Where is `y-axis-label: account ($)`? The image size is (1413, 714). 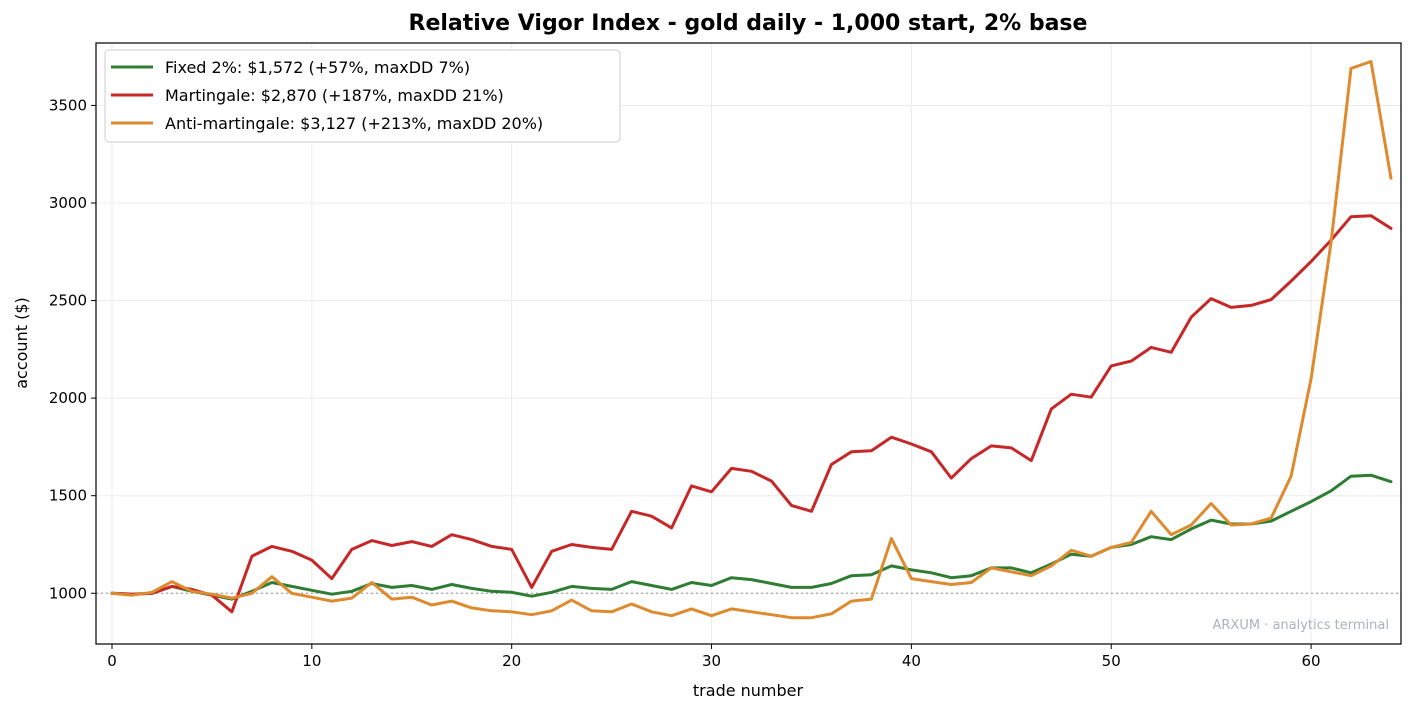
y-axis-label: account ($) is located at coordinates (21, 343).